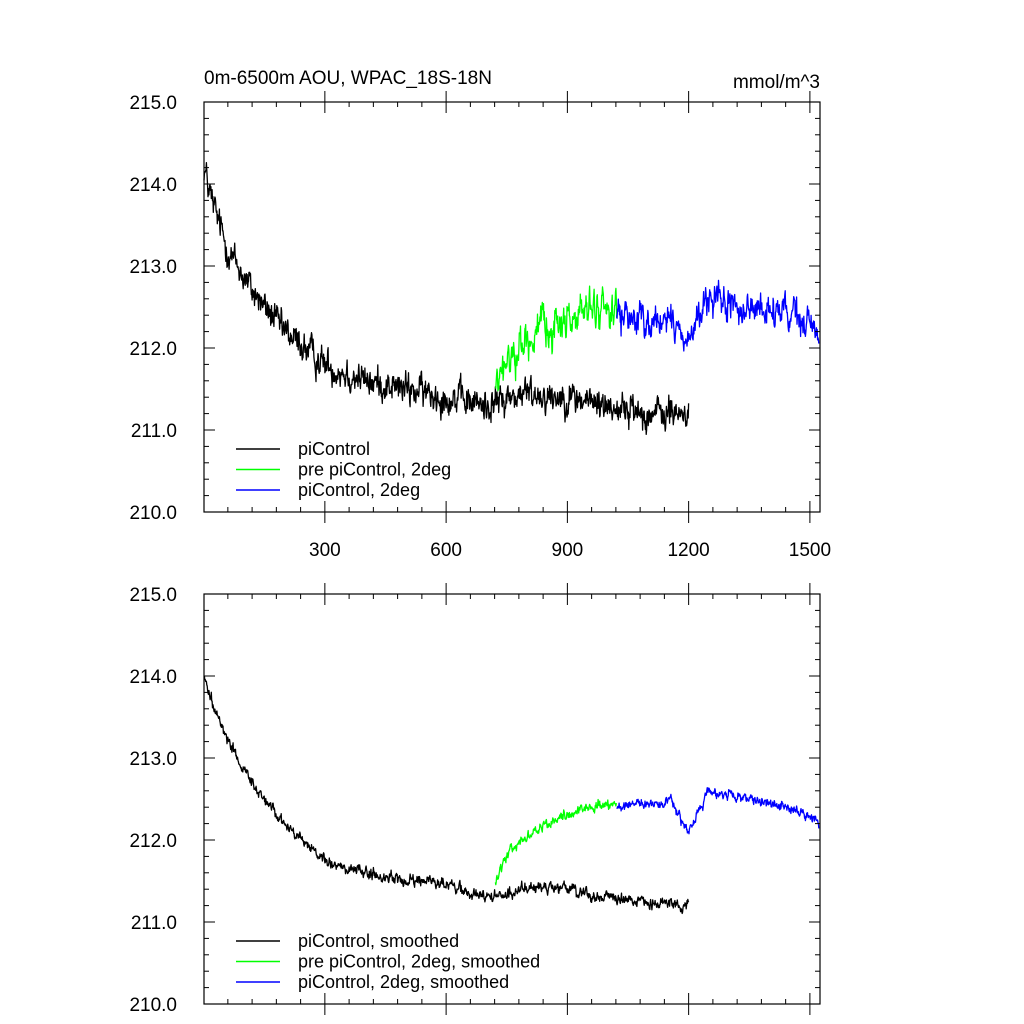 The image size is (1024, 1024). I want to click on series-line-pre-picontrol-2deg-smoothed, so click(555, 842).